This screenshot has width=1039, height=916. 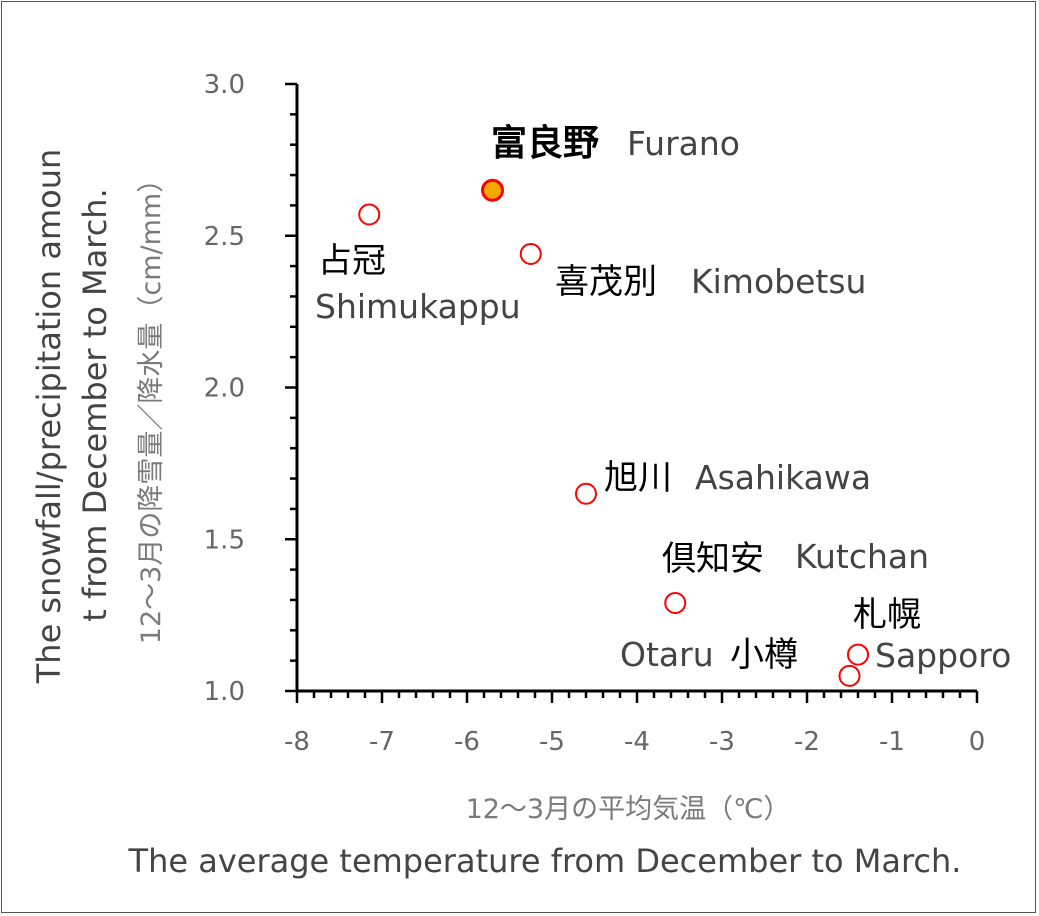 What do you see at coordinates (492, 190) in the screenshot?
I see `data-point-highlight` at bounding box center [492, 190].